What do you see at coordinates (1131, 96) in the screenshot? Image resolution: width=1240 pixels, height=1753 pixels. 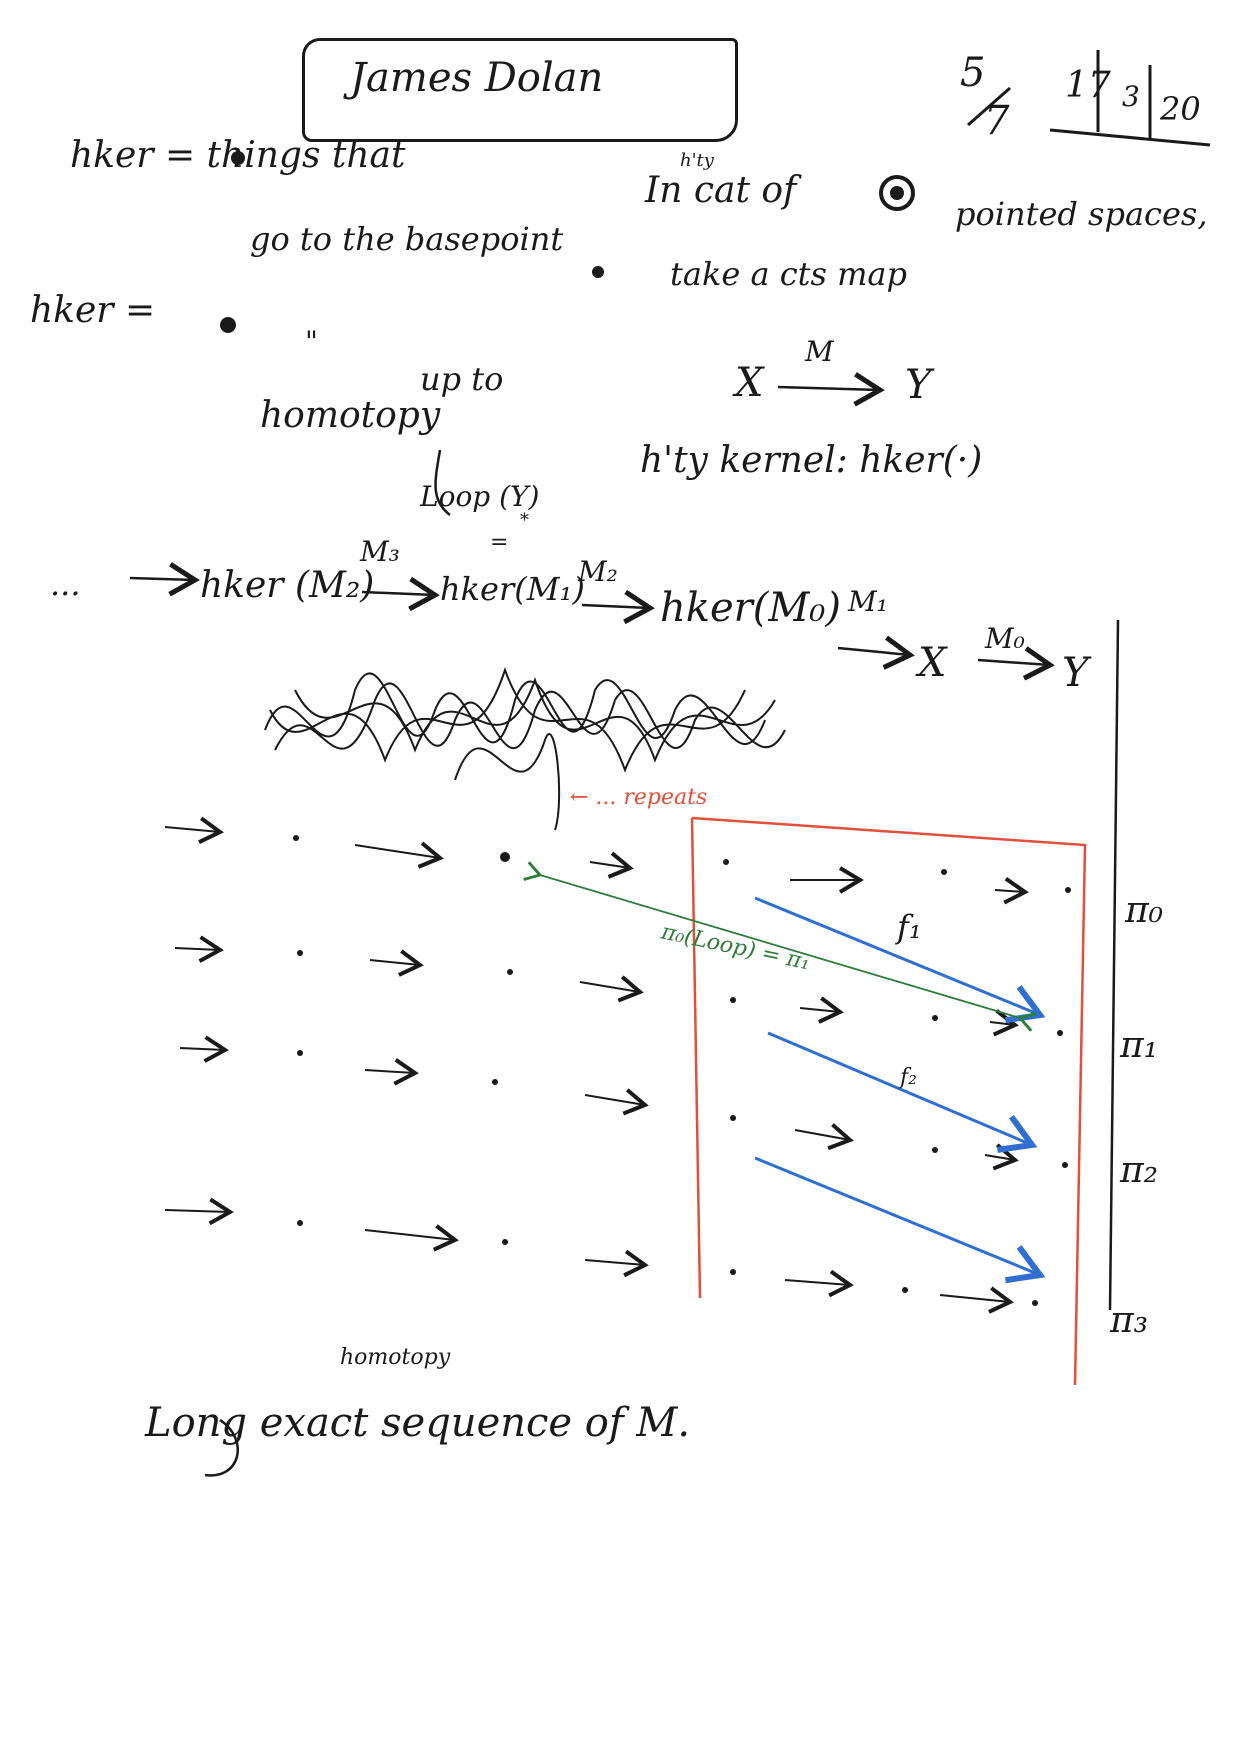 I see `date-month: 3` at bounding box center [1131, 96].